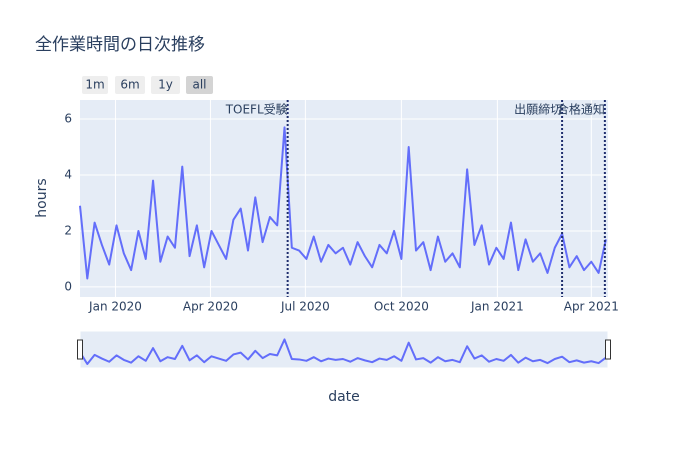  I want to click on annotation-text: 出願締切, so click(538, 109).